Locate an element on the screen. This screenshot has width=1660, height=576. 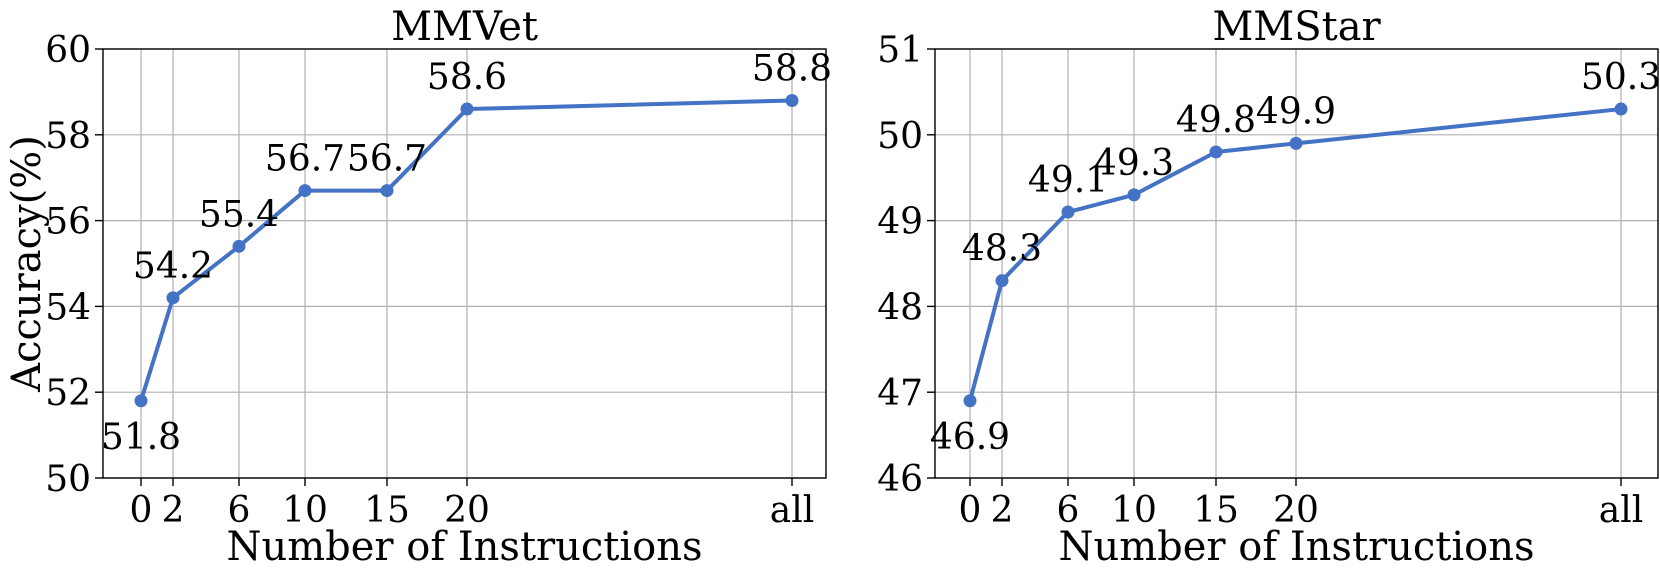
data-label: 54.2 is located at coordinates (173, 266).